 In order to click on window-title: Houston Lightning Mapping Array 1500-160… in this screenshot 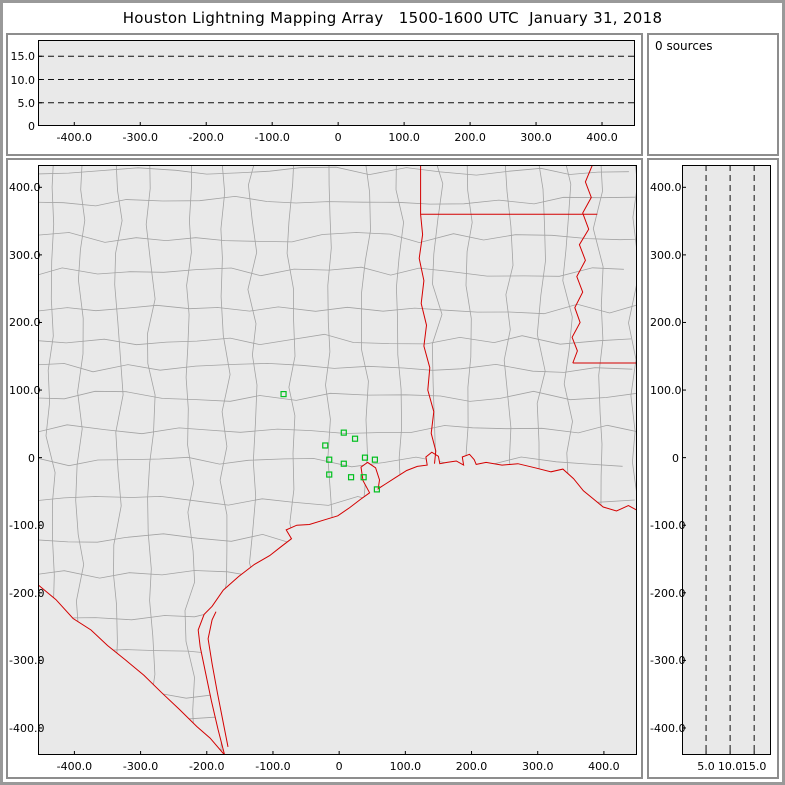, I will do `click(392, 18)`.